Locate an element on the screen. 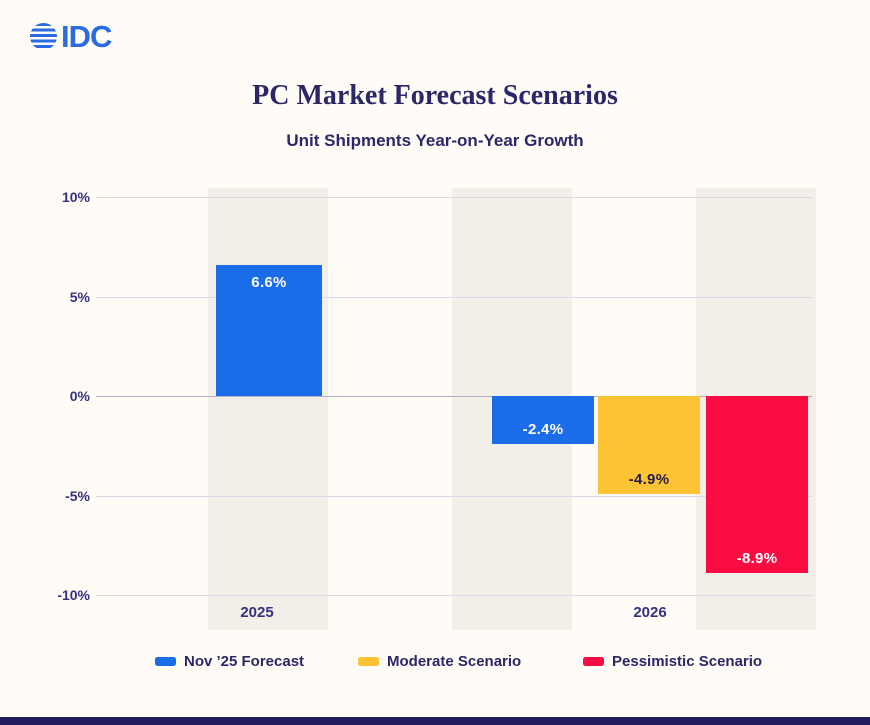 Image resolution: width=870 pixels, height=725 pixels. legend-label: Moderate Scenario is located at coordinates (454, 661).